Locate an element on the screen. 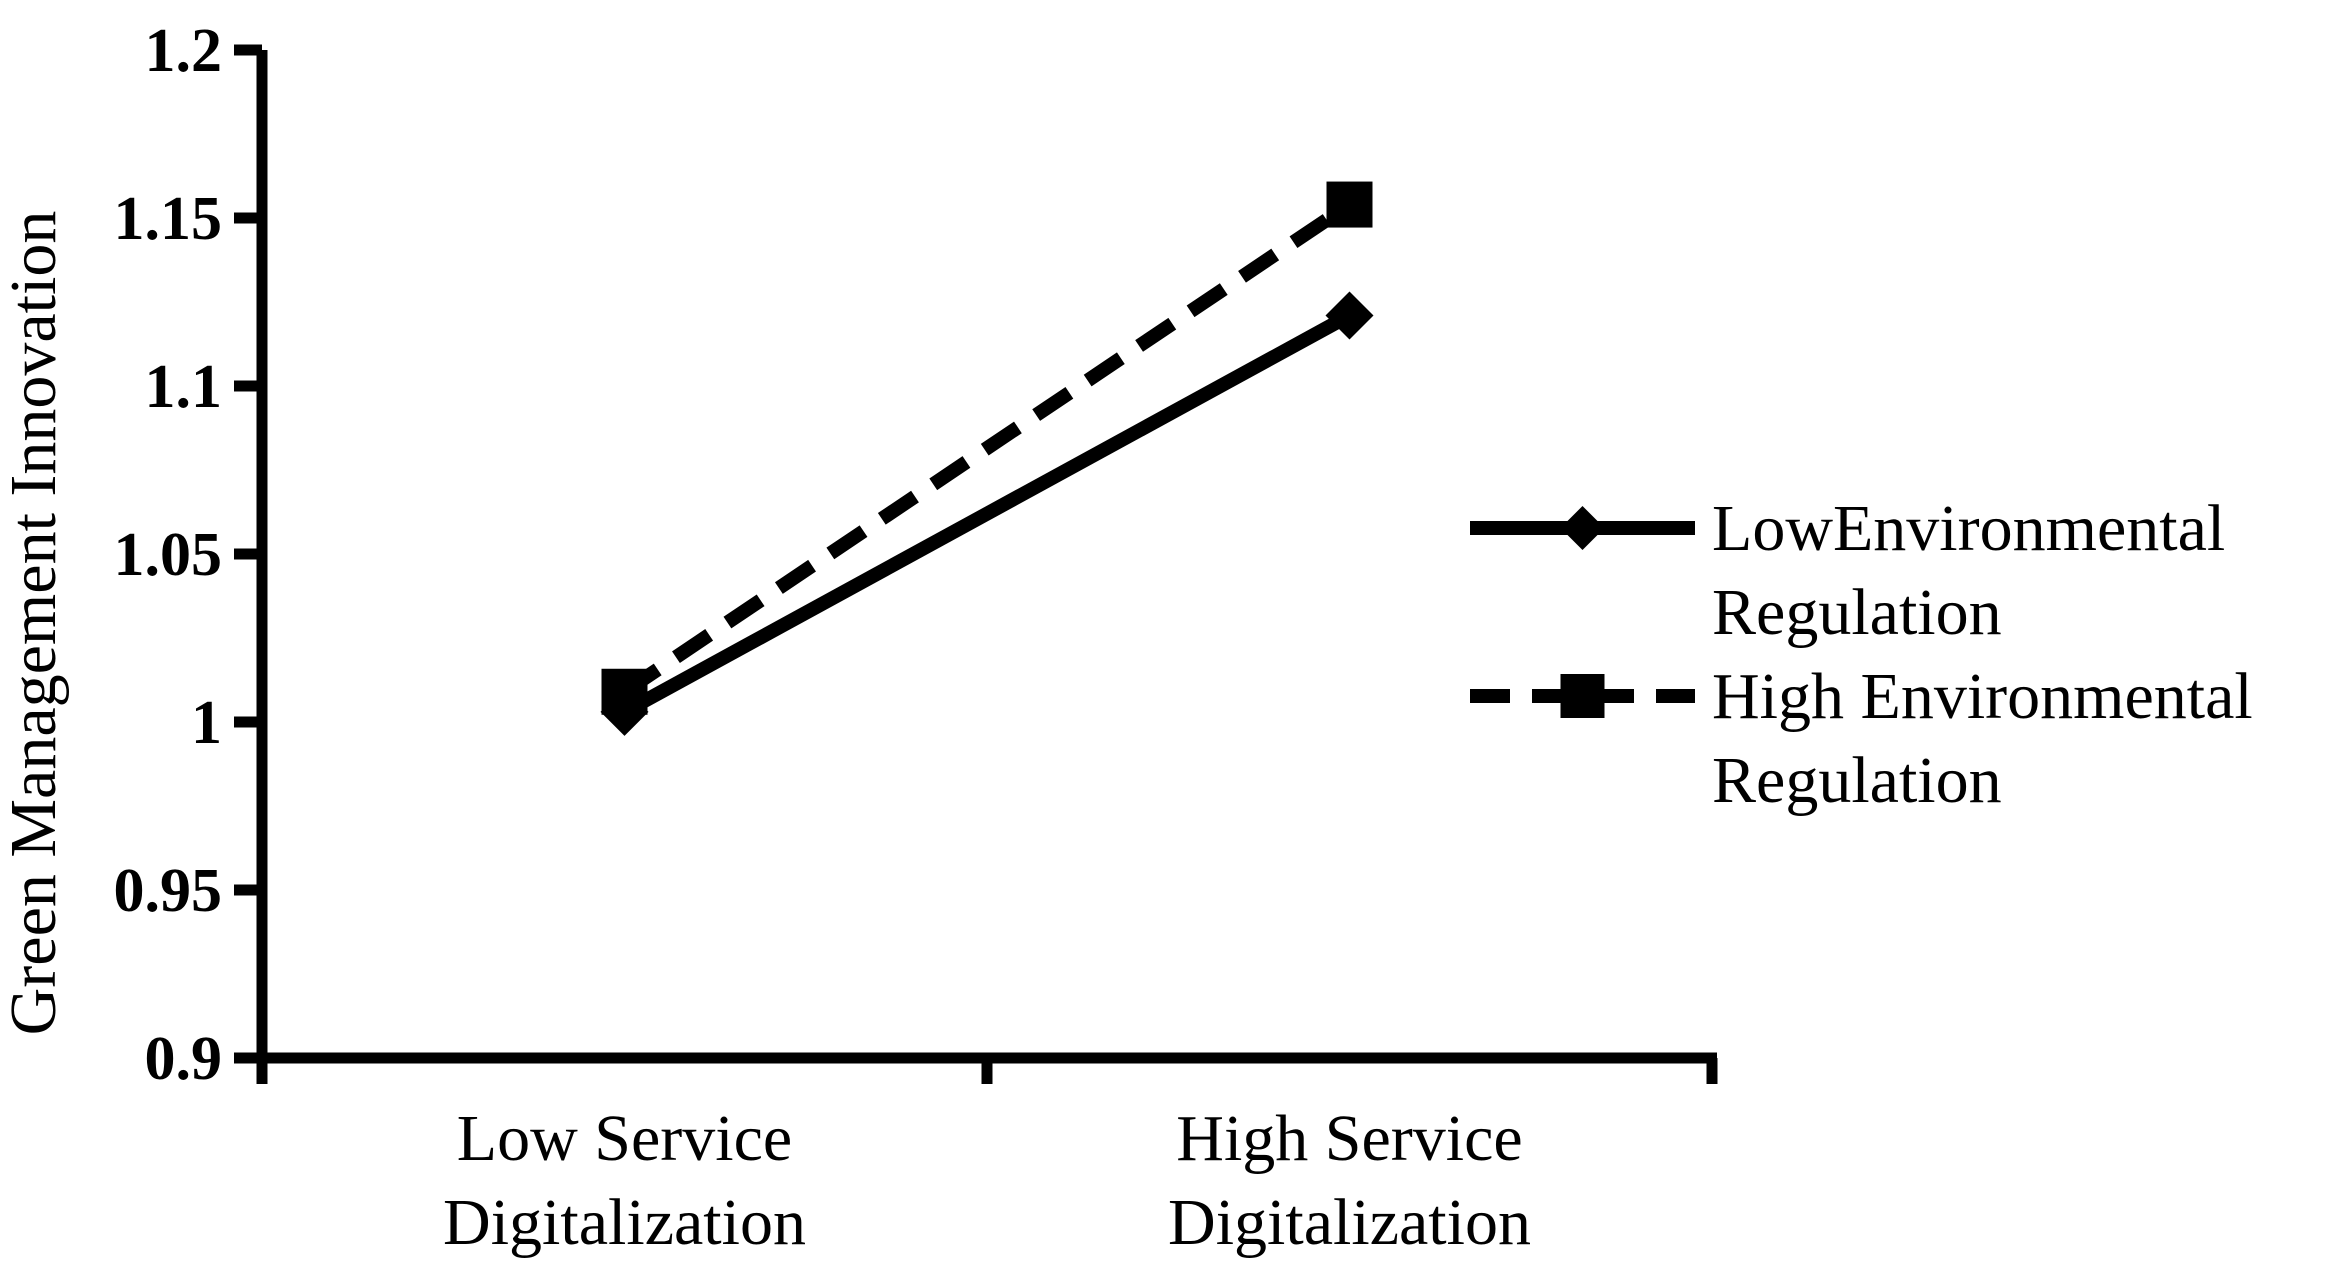  legend-label: LowEnvironmental Regulation is located at coordinates (1968, 570).